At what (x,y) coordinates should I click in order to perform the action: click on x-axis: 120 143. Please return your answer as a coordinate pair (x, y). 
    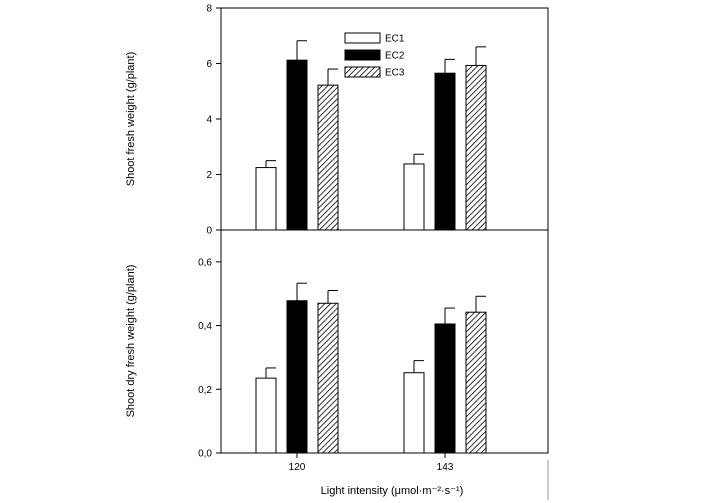
    Looking at the image, I should click on (371, 463).